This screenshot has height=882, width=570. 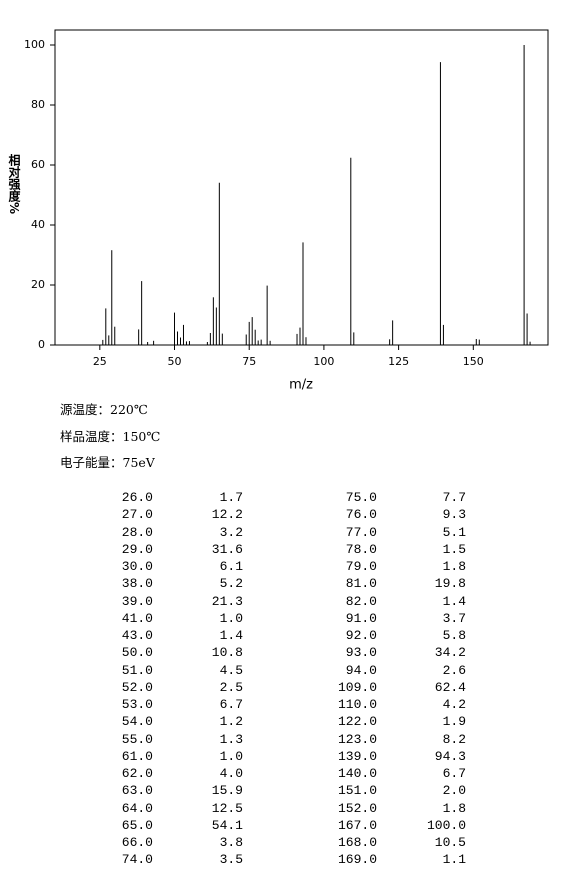 I want to click on y-tick-label: 0, so click(x=41, y=344).